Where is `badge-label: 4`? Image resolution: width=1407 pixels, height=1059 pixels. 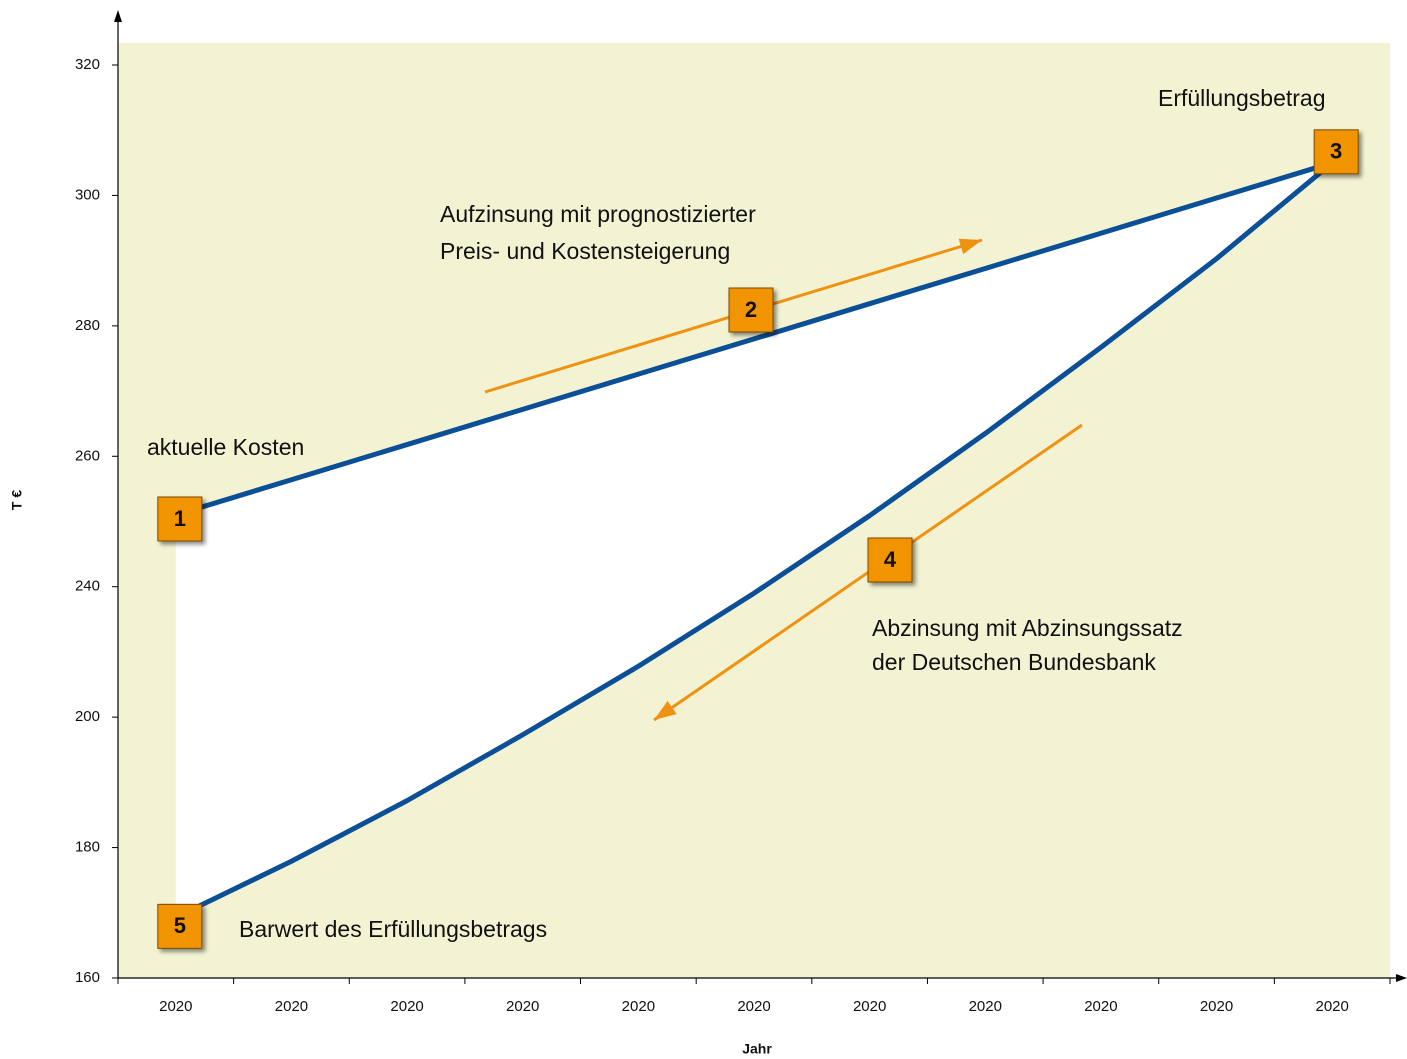 badge-label: 4 is located at coordinates (890, 559).